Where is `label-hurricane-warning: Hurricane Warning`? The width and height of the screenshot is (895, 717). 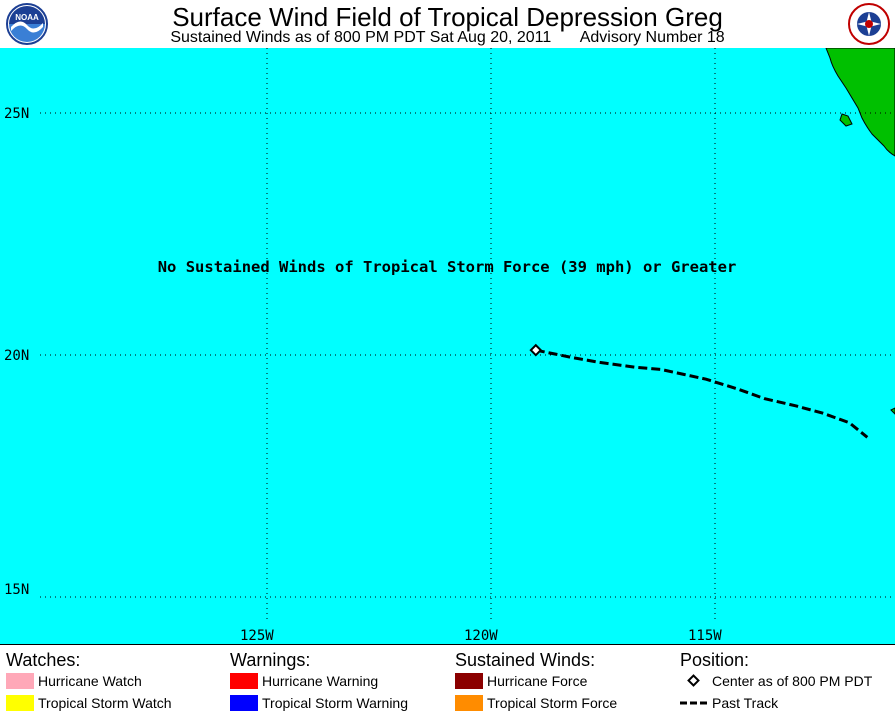 label-hurricane-warning: Hurricane Warning is located at coordinates (320, 681).